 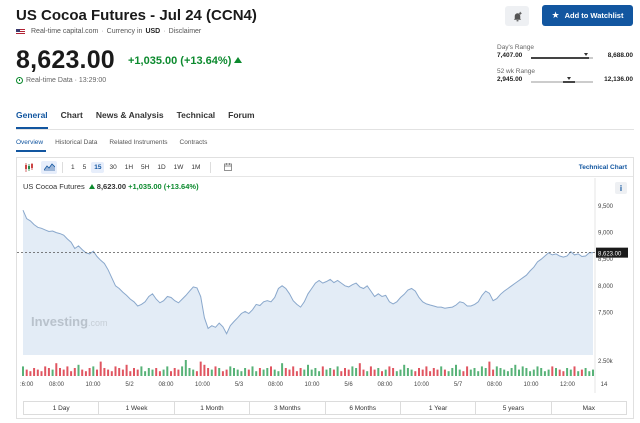 I want to click on candlestick-chart-button, so click(x=29, y=167).